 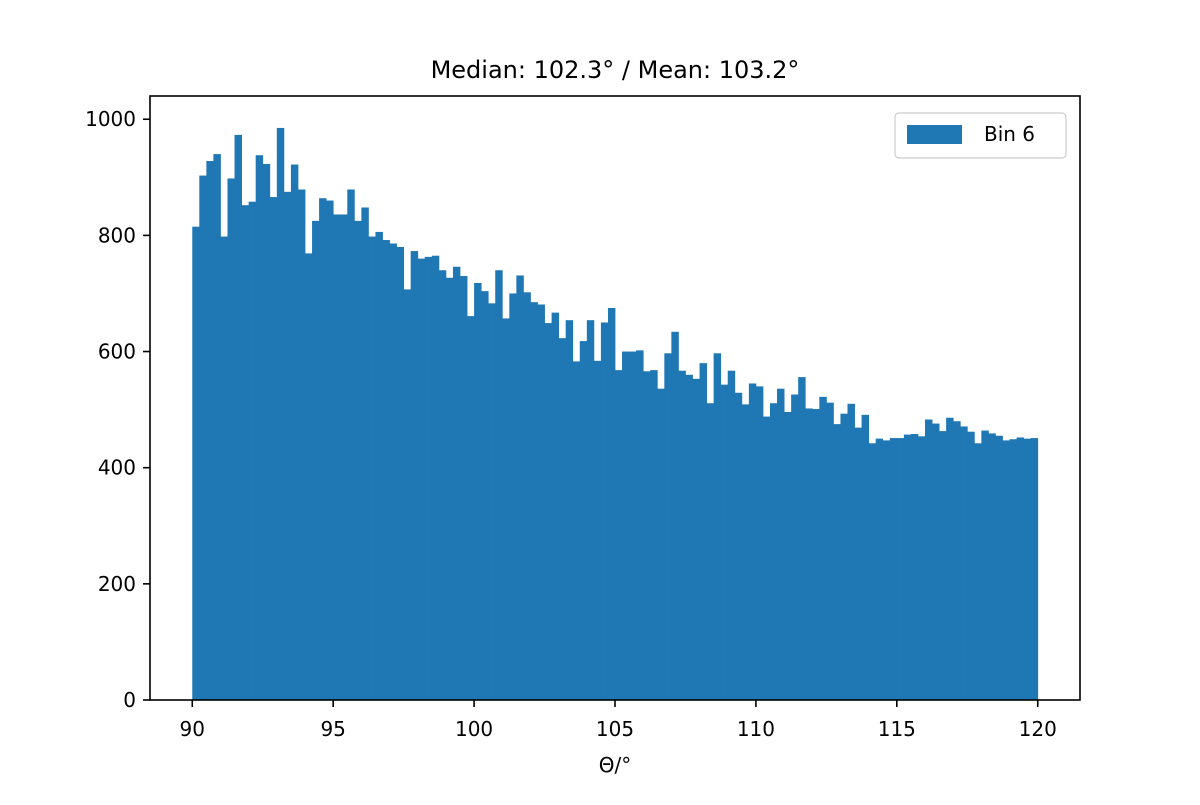 I want to click on chart-title: Median: 102.3° / Mean: 103.2°, so click(x=615, y=70).